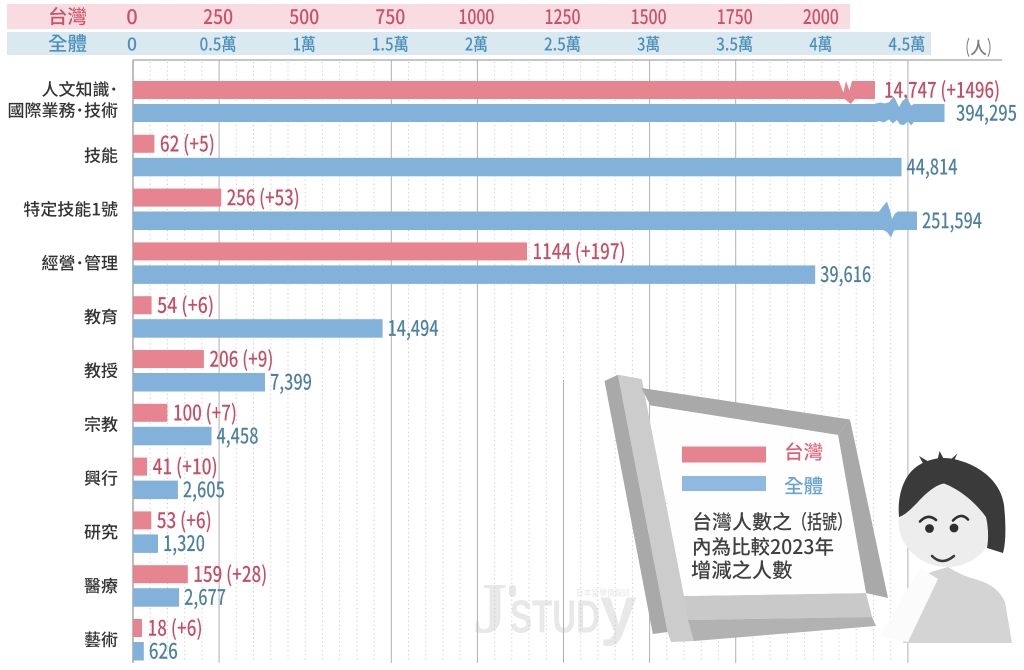 The height and width of the screenshot is (670, 1024). Describe the element at coordinates (555, 617) in the screenshot. I see `svg-text: STUD` at that location.